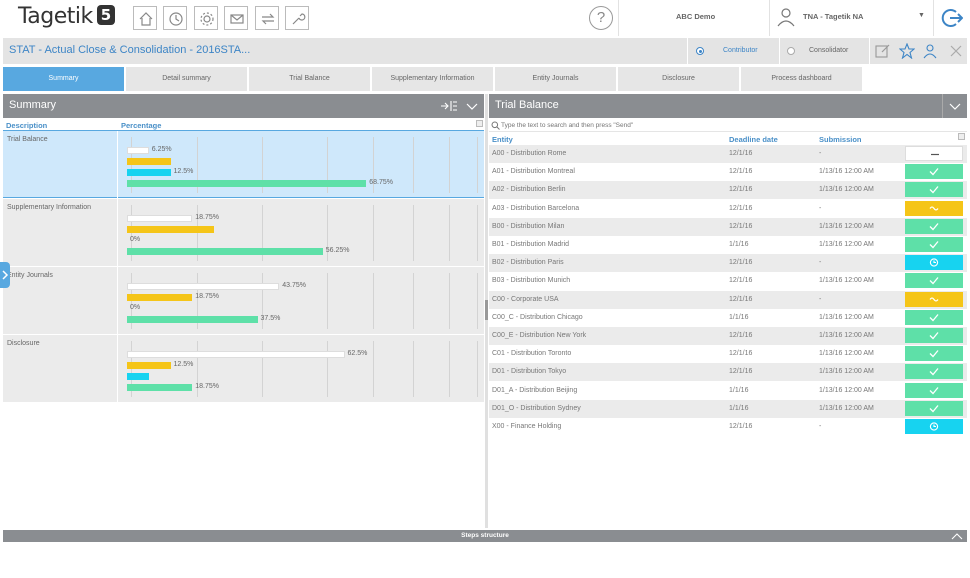 The image size is (970, 578). What do you see at coordinates (555, 79) in the screenshot?
I see `tab-entity-journals: Entity Journals` at bounding box center [555, 79].